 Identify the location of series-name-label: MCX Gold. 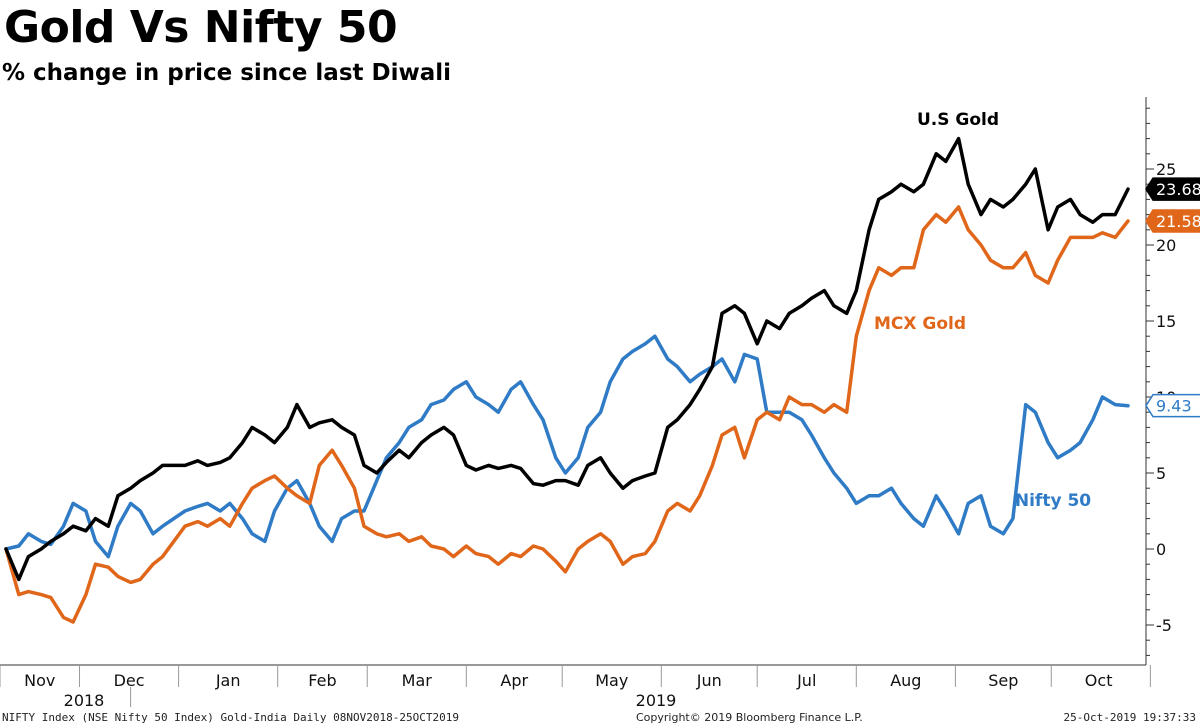
(920, 324).